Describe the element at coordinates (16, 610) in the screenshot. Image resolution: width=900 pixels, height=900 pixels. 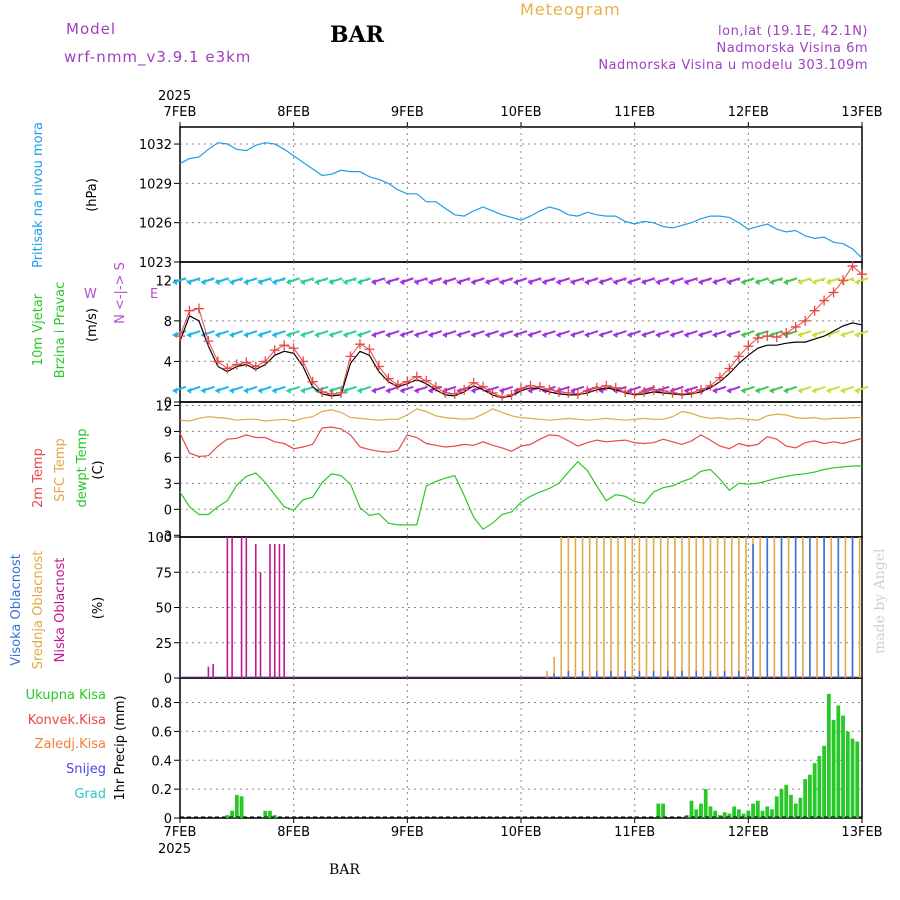
I see `cloud-high-title: Visoka Oblacnost` at that location.